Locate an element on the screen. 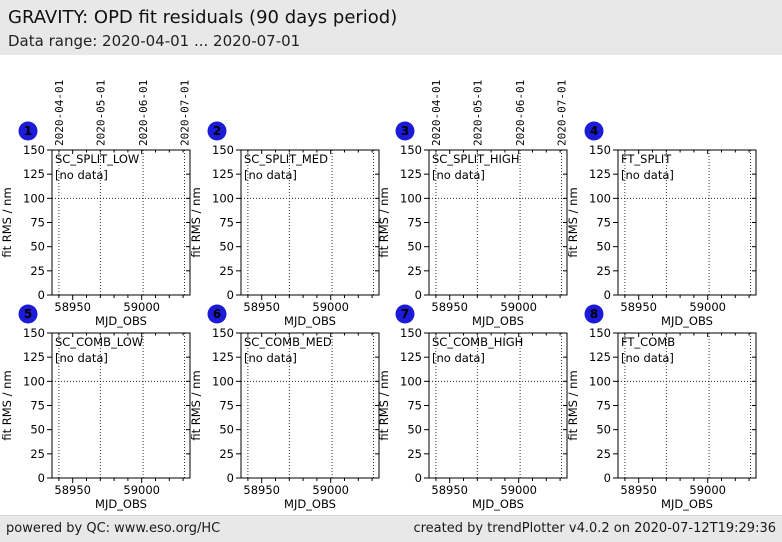 Image resolution: width=782 pixels, height=542 pixels. badge-3: 3 is located at coordinates (405, 131).